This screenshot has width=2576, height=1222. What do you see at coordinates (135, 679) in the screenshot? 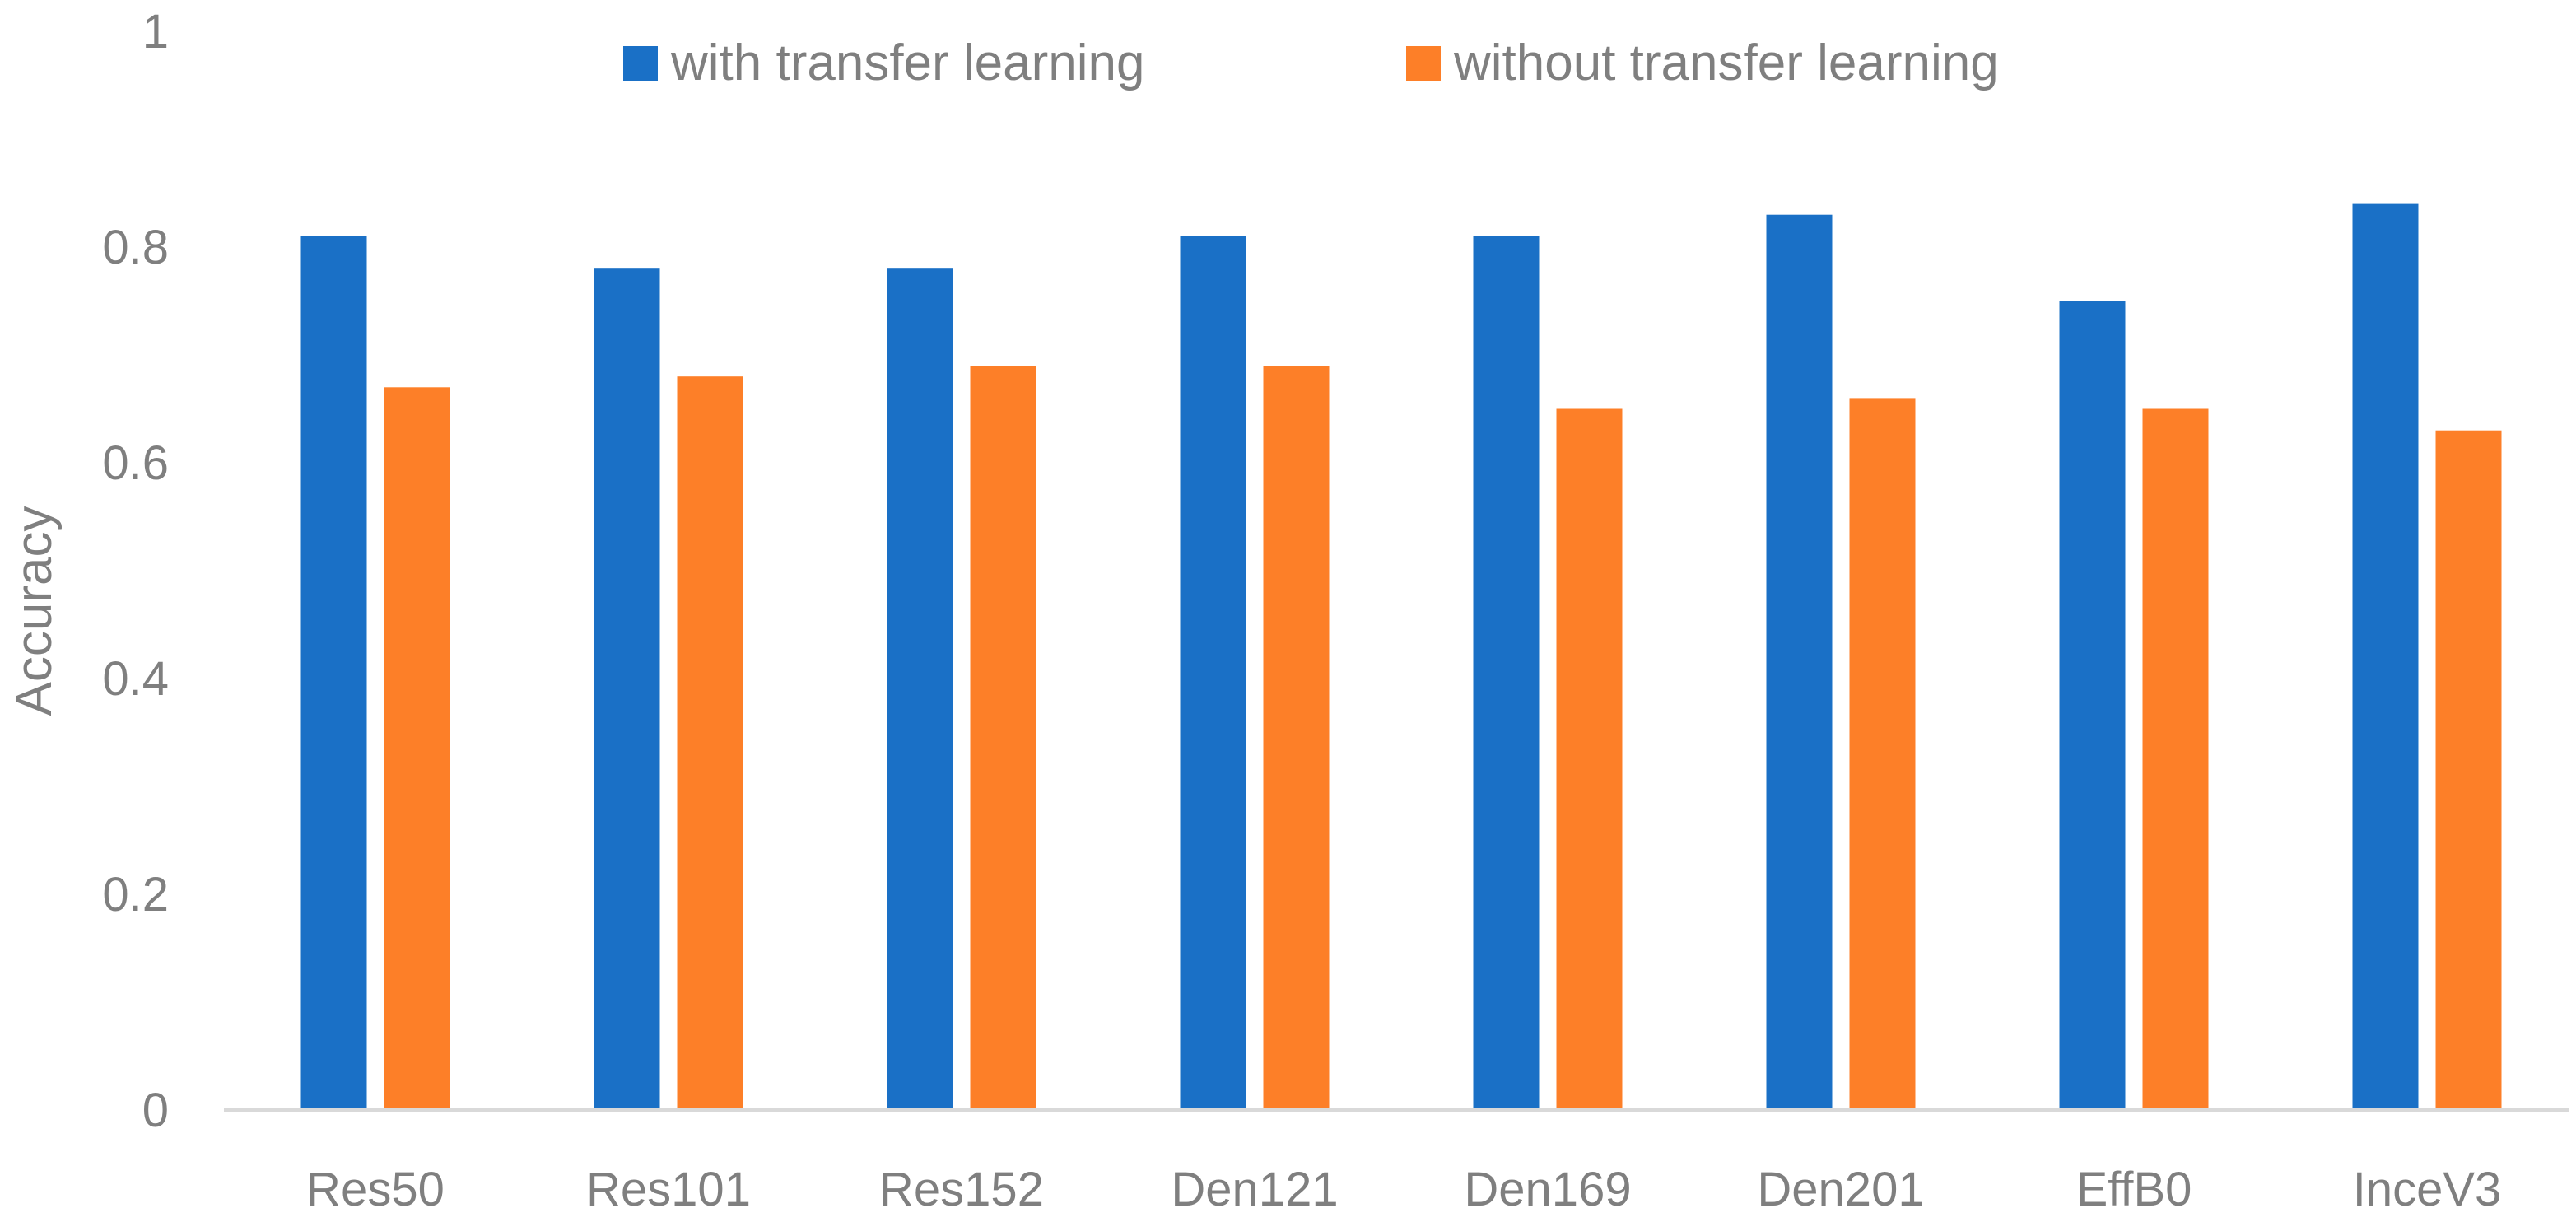
I see `y-tick-label: 0.4` at bounding box center [135, 679].